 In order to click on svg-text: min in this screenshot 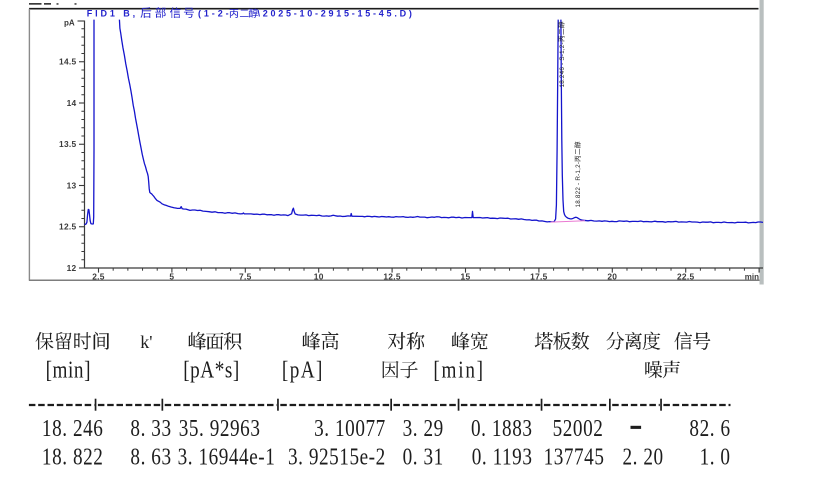, I will do `click(752, 276)`.